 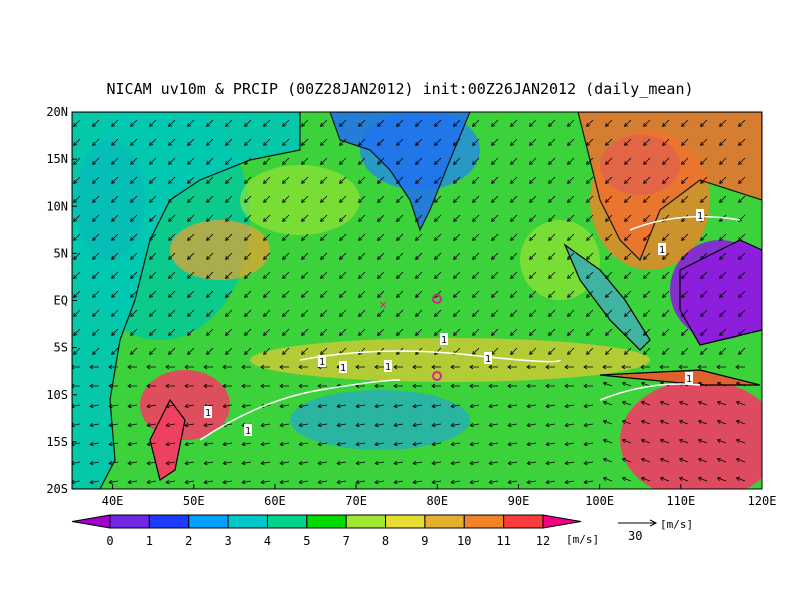 I want to click on reference-vector-head, so click(x=653, y=523).